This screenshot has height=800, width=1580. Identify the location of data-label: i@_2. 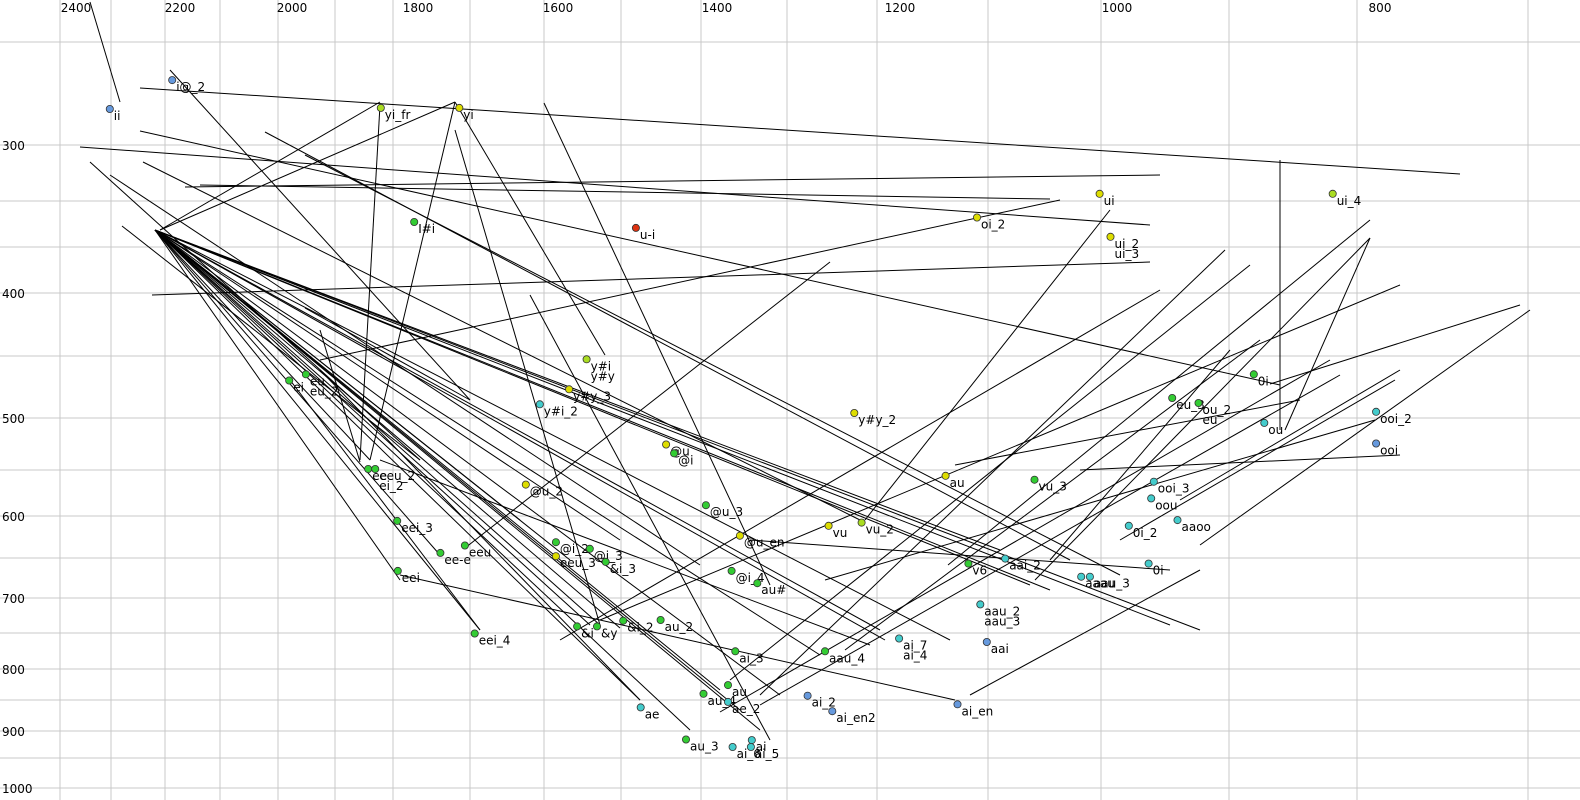
(190, 87).